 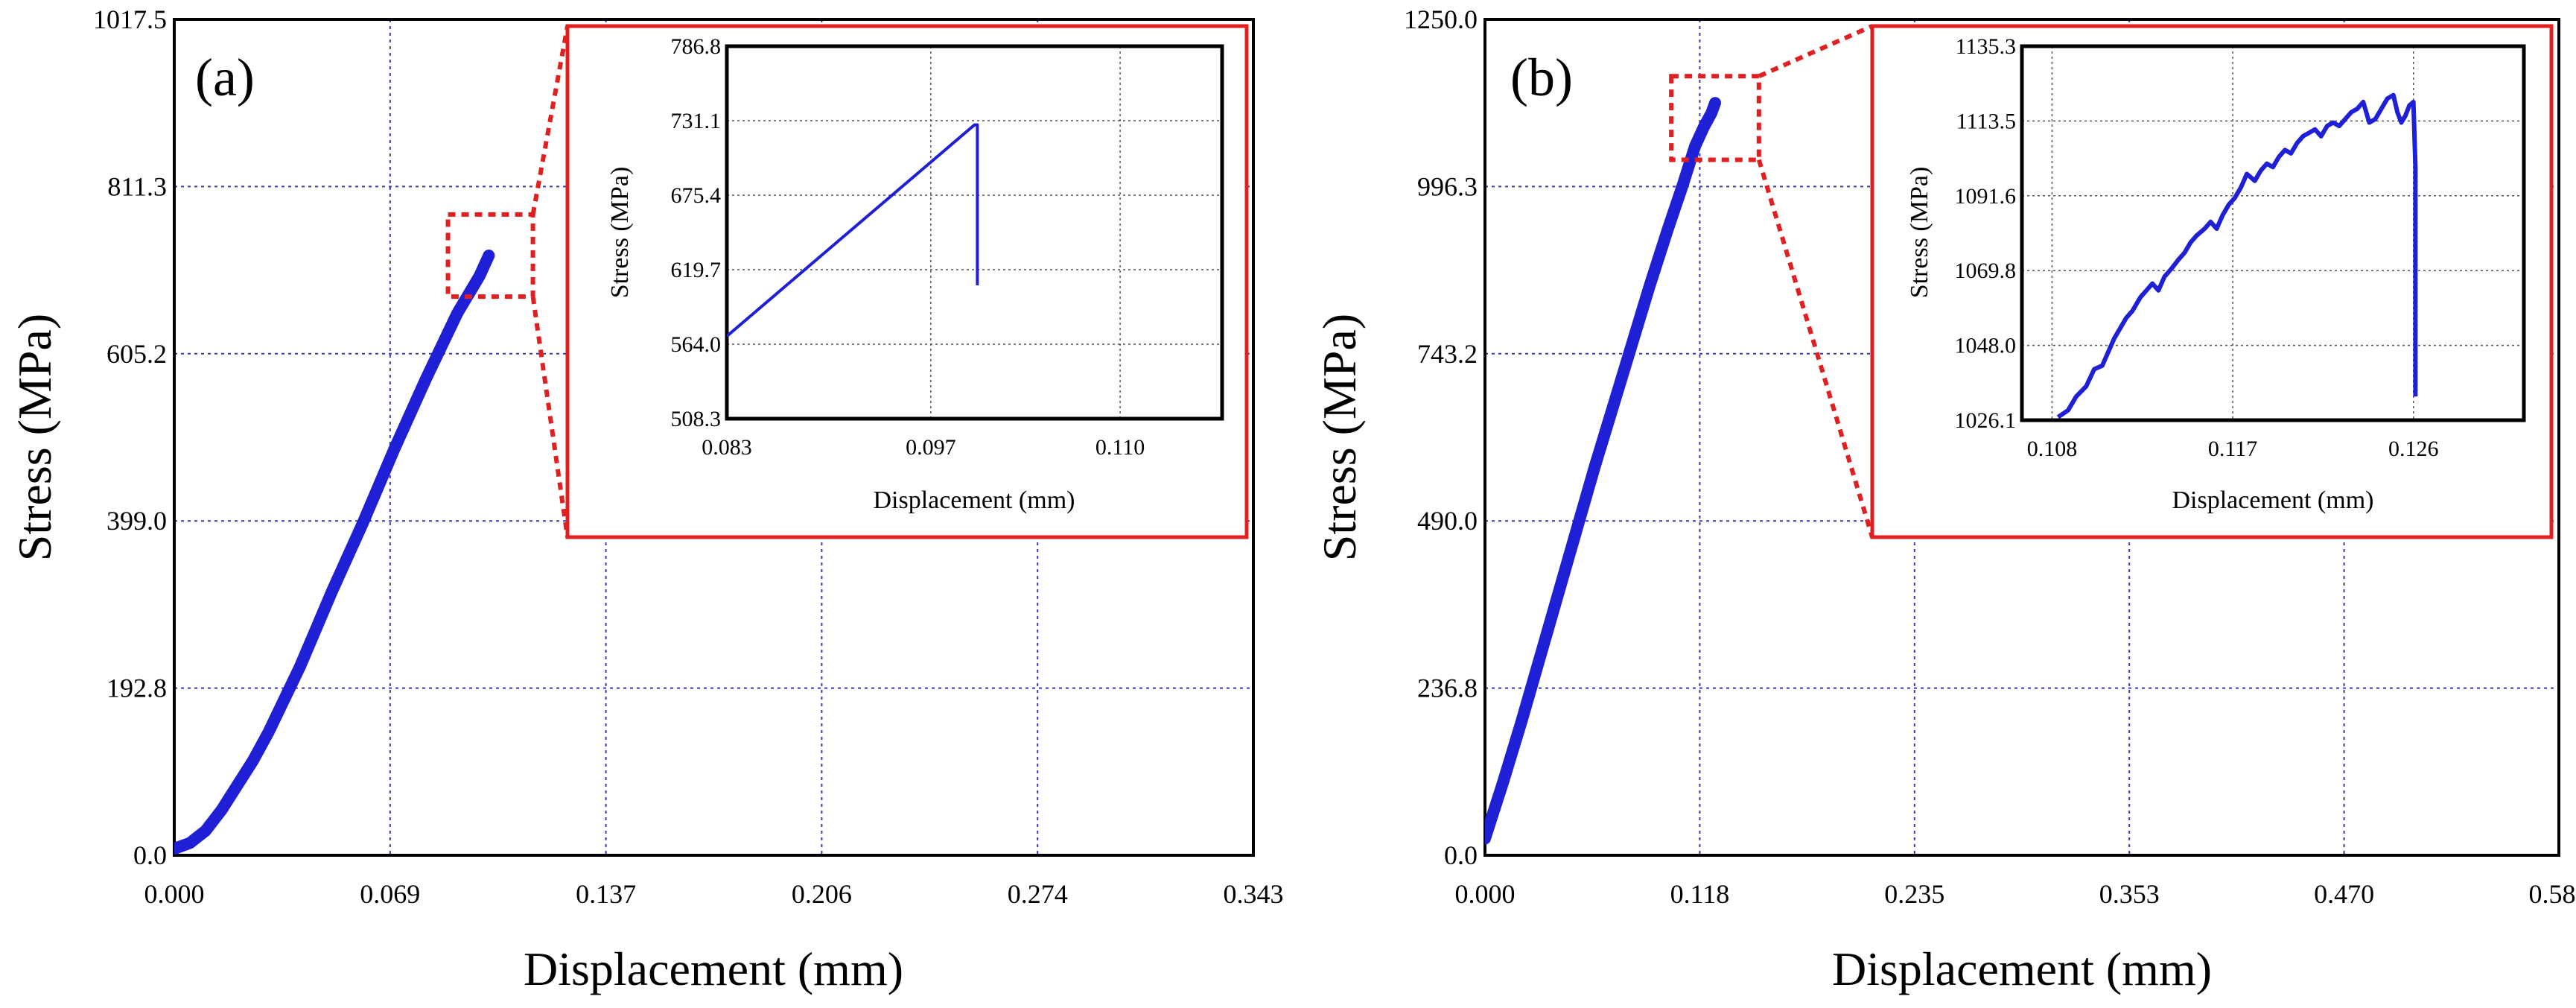 I want to click on panel-a-zoom-connector-top, so click(x=550, y=120).